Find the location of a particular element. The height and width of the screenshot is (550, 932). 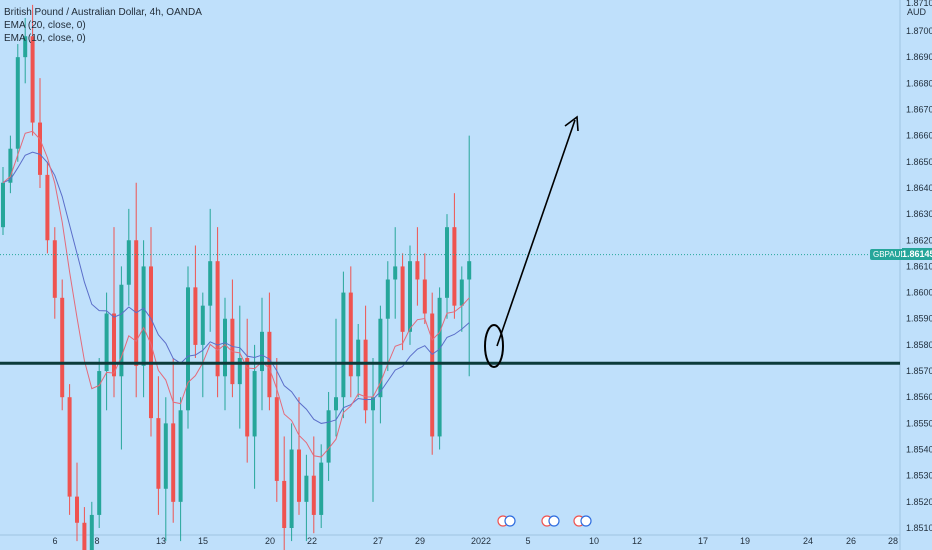

price-axis-label: 1.86900 is located at coordinates (919, 57).